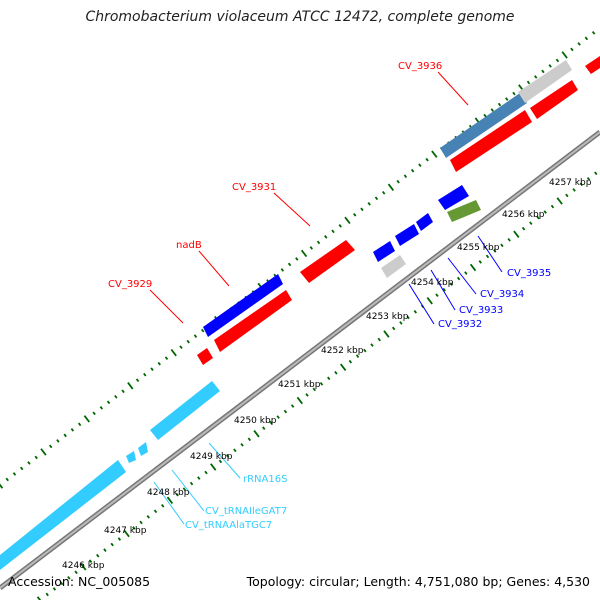 Image resolution: width=600 pixels, height=600 pixels. I want to click on gene-red-b, so click(554, 99).